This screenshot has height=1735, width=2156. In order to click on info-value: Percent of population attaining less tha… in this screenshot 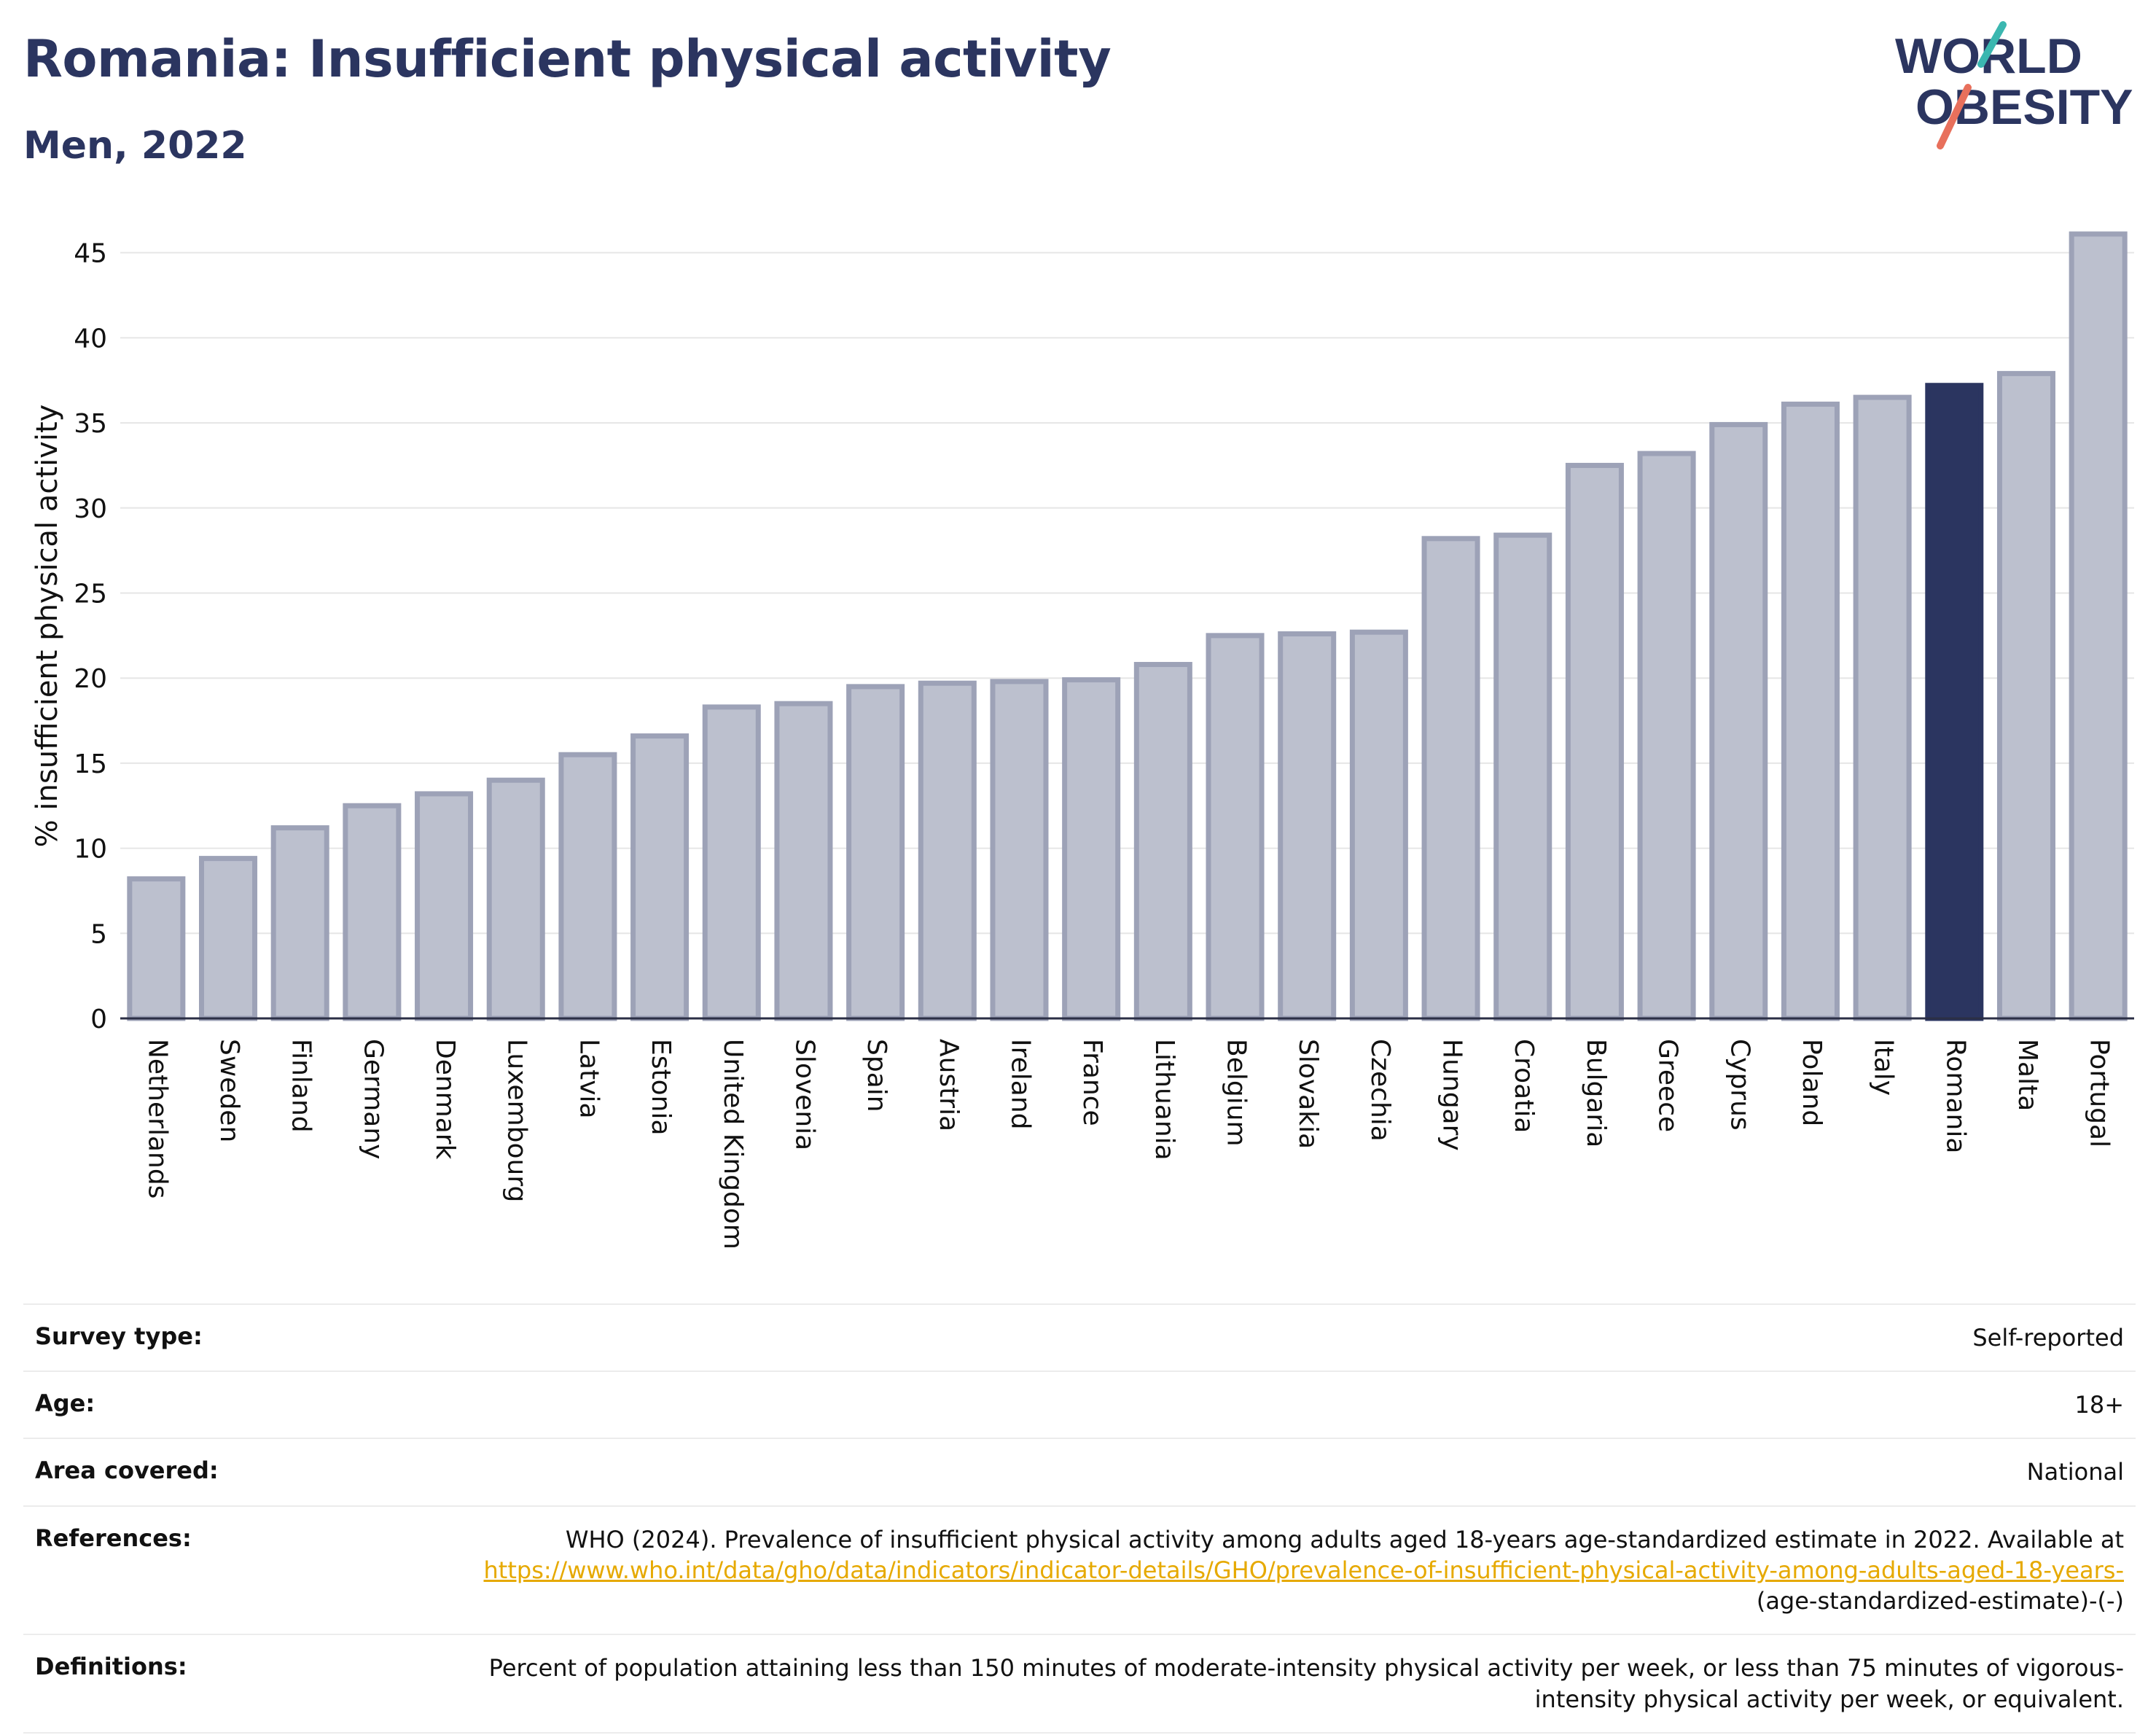, I will do `click(1295, 1684)`.